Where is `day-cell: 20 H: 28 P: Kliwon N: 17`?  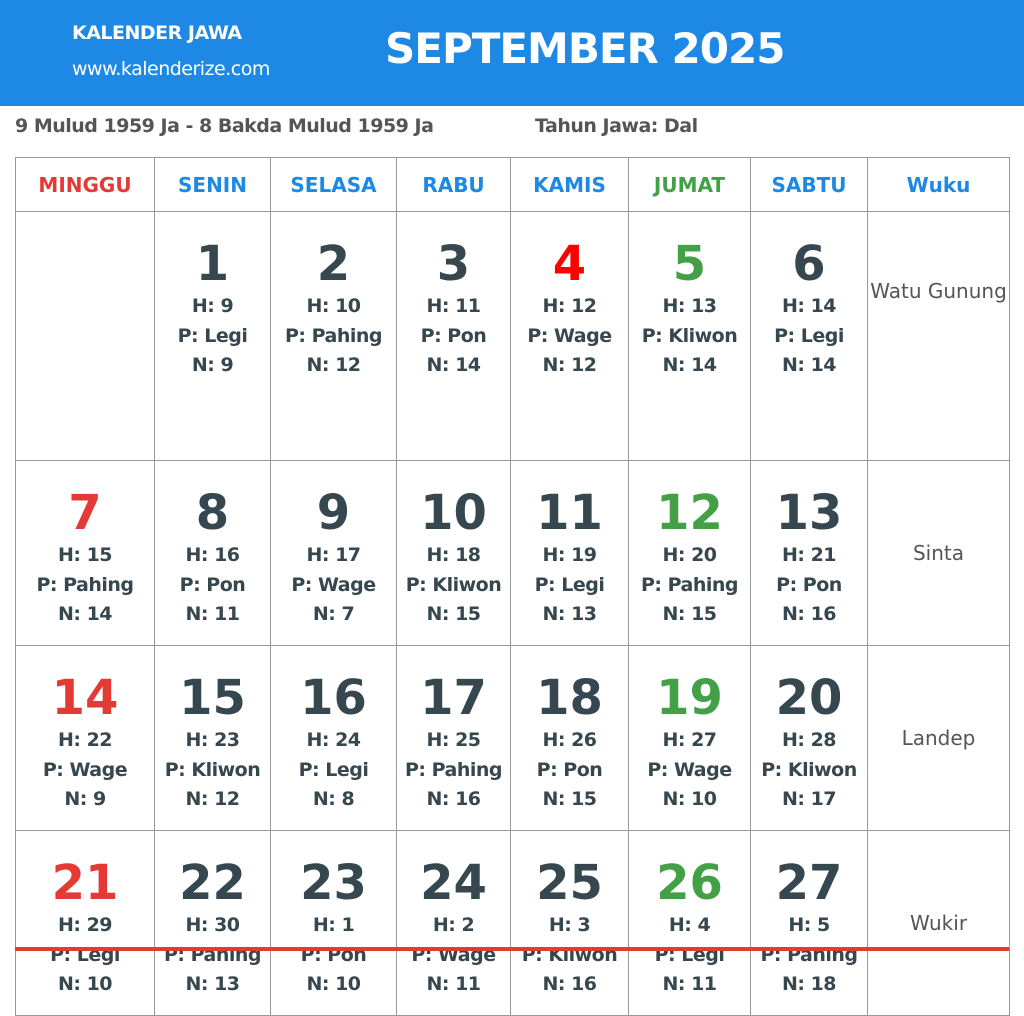
day-cell: 20 H: 28 P: Kliwon N: 17 is located at coordinates (809, 738).